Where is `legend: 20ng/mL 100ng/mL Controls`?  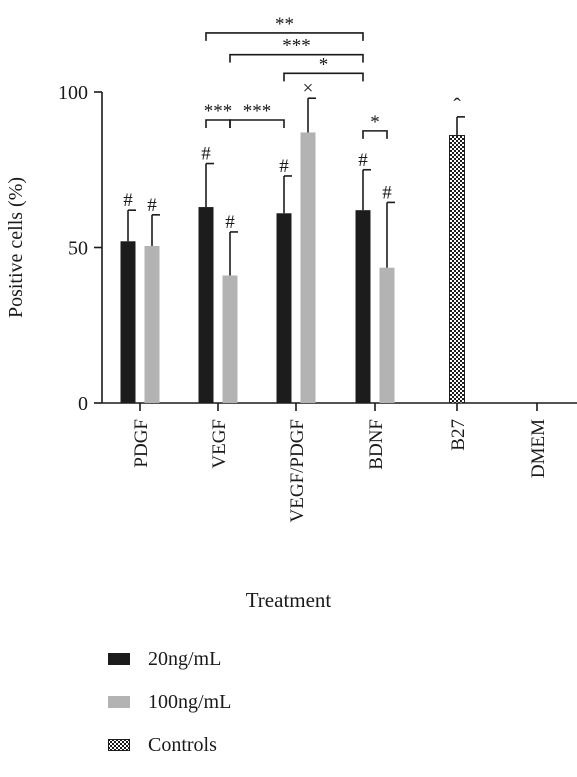 legend: 20ng/mL 100ng/mL Controls is located at coordinates (169, 712).